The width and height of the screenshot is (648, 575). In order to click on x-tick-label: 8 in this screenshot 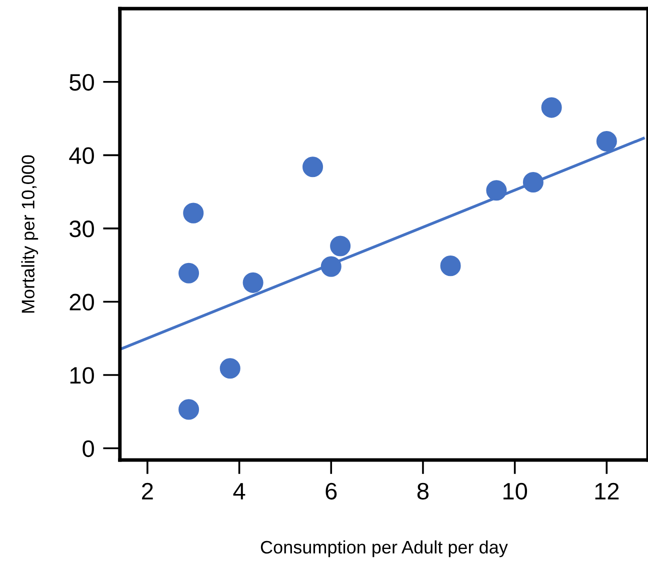, I will do `click(423, 491)`.